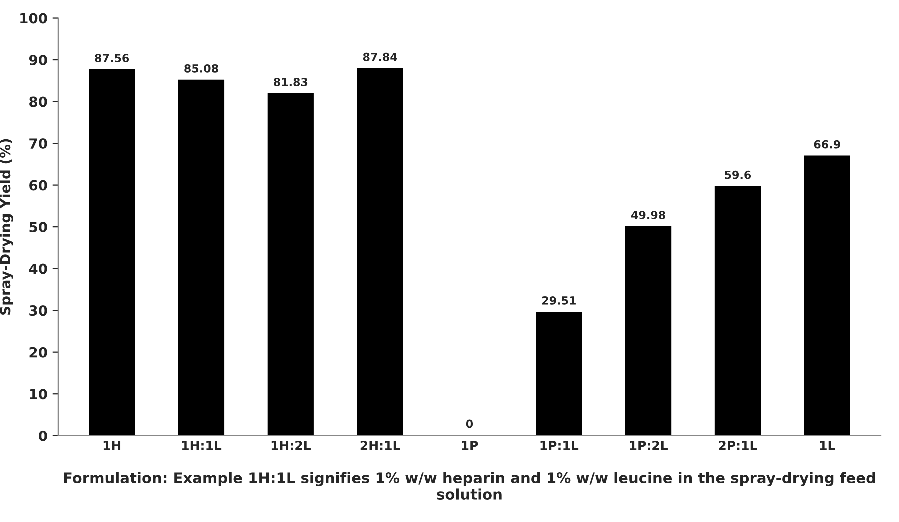 Image resolution: width=899 pixels, height=522 pixels. Describe the element at coordinates (39, 352) in the screenshot. I see `y-tick-label: 20` at that location.